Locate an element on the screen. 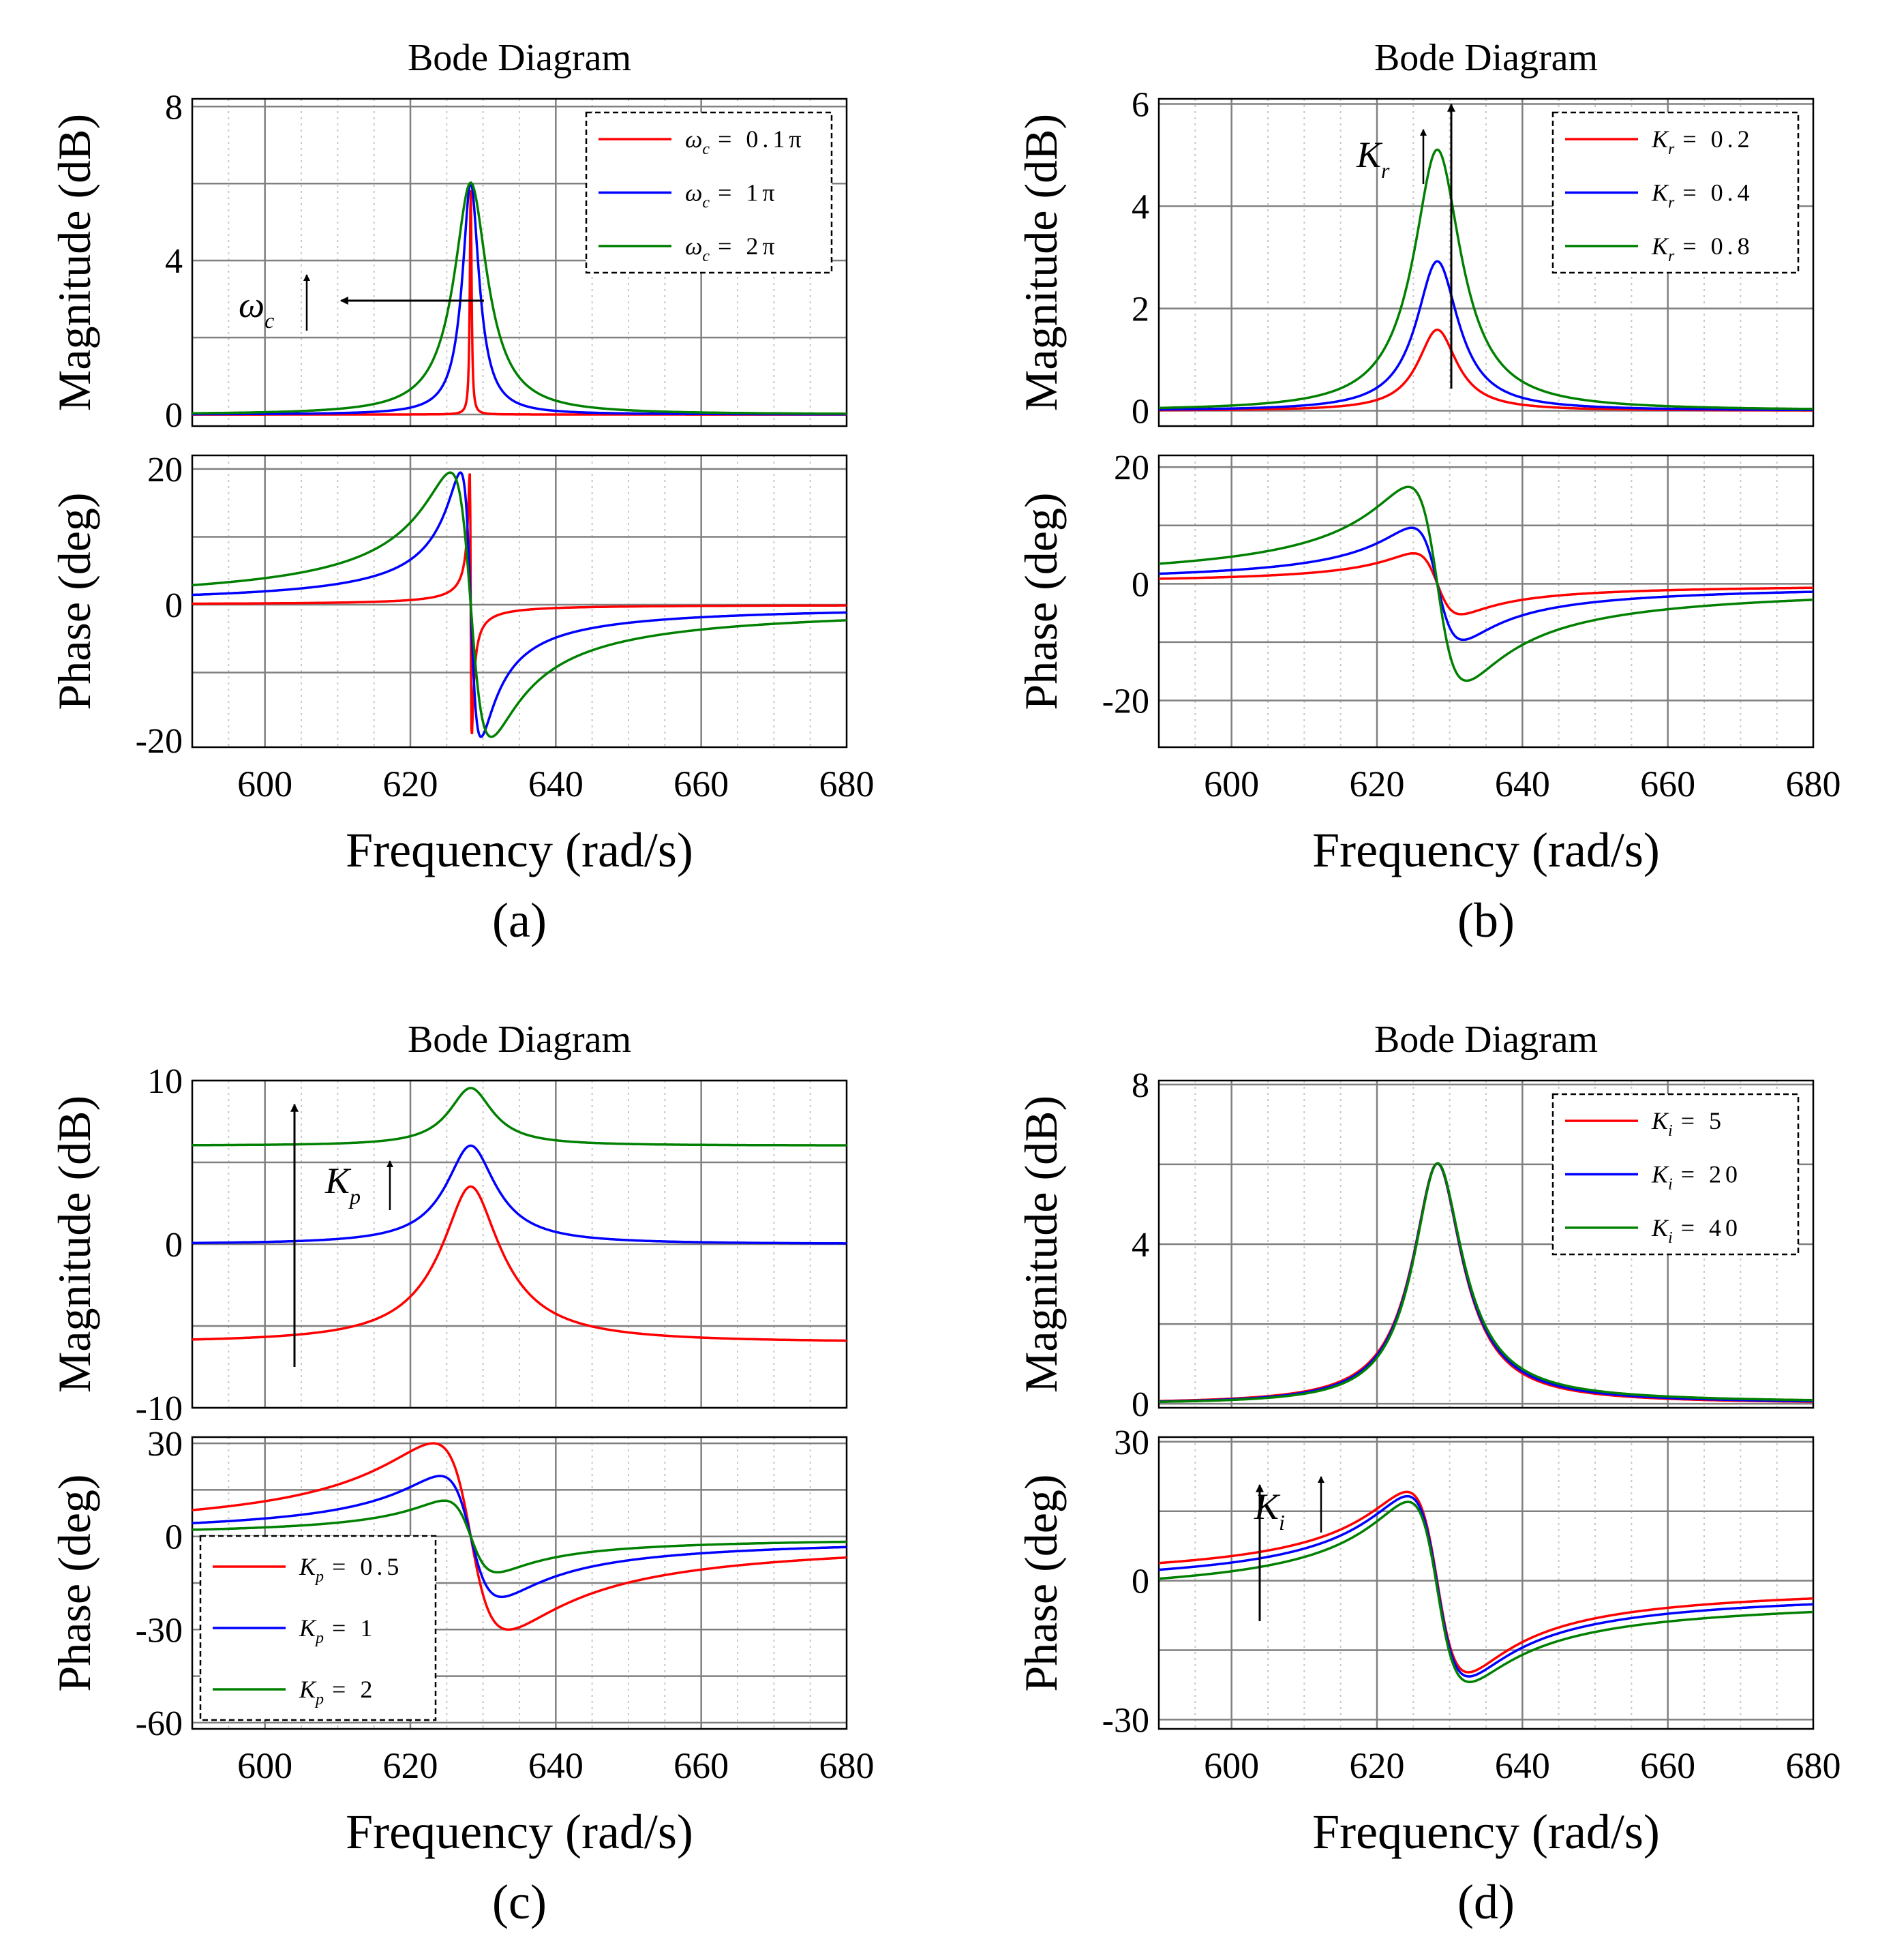 The width and height of the screenshot is (1878, 1960). legend-label: Kp = 1 is located at coordinates (337, 1630).